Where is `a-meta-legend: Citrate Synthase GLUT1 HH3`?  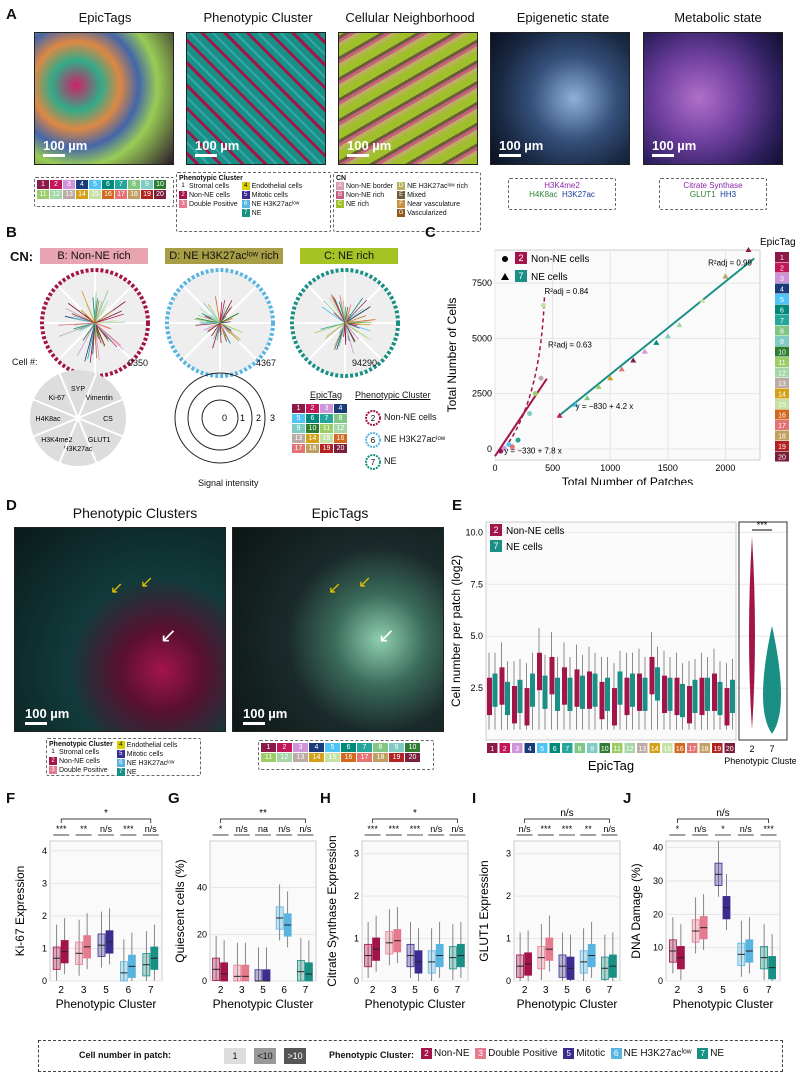
a-meta-legend: Citrate Synthase GLUT1 HH3 is located at coordinates (713, 194).